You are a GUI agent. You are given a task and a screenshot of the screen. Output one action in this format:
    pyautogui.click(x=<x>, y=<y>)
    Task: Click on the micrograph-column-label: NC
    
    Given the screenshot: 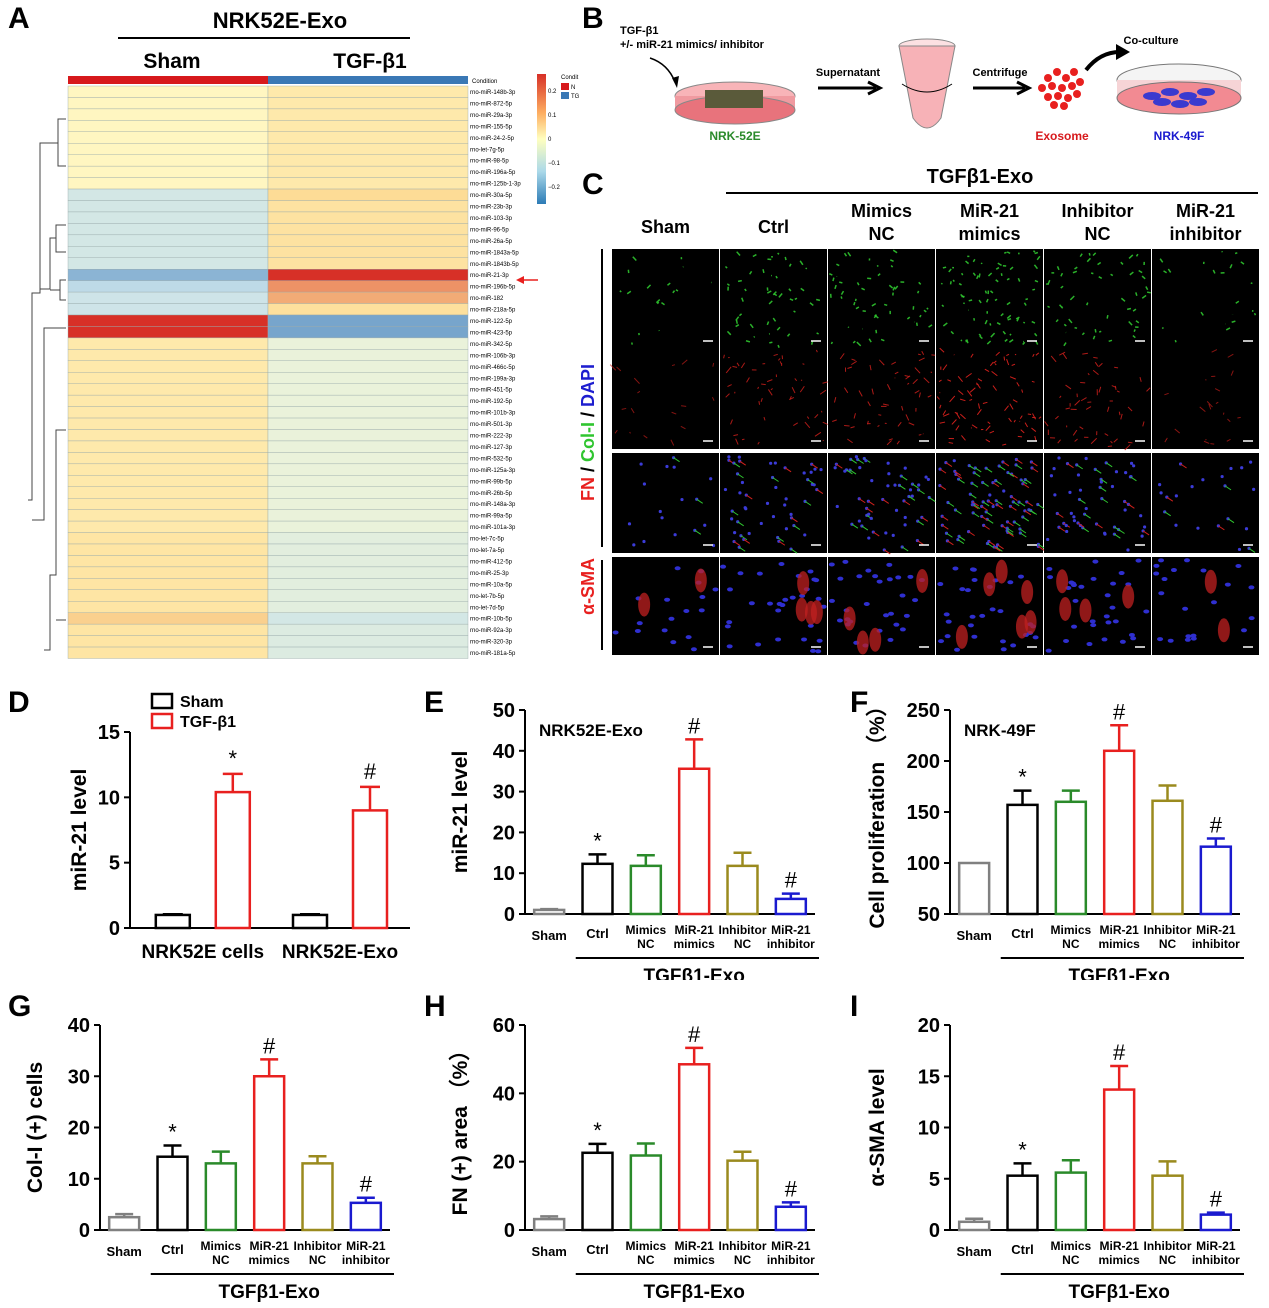 What is the action you would take?
    pyautogui.click(x=1098, y=234)
    